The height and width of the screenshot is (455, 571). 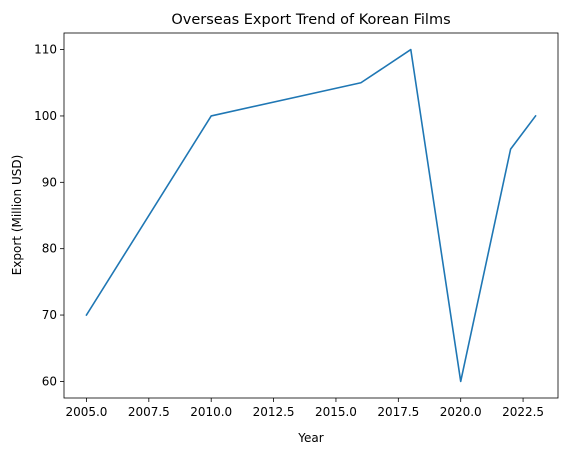 I want to click on y-tick-label: 90, so click(x=49, y=182).